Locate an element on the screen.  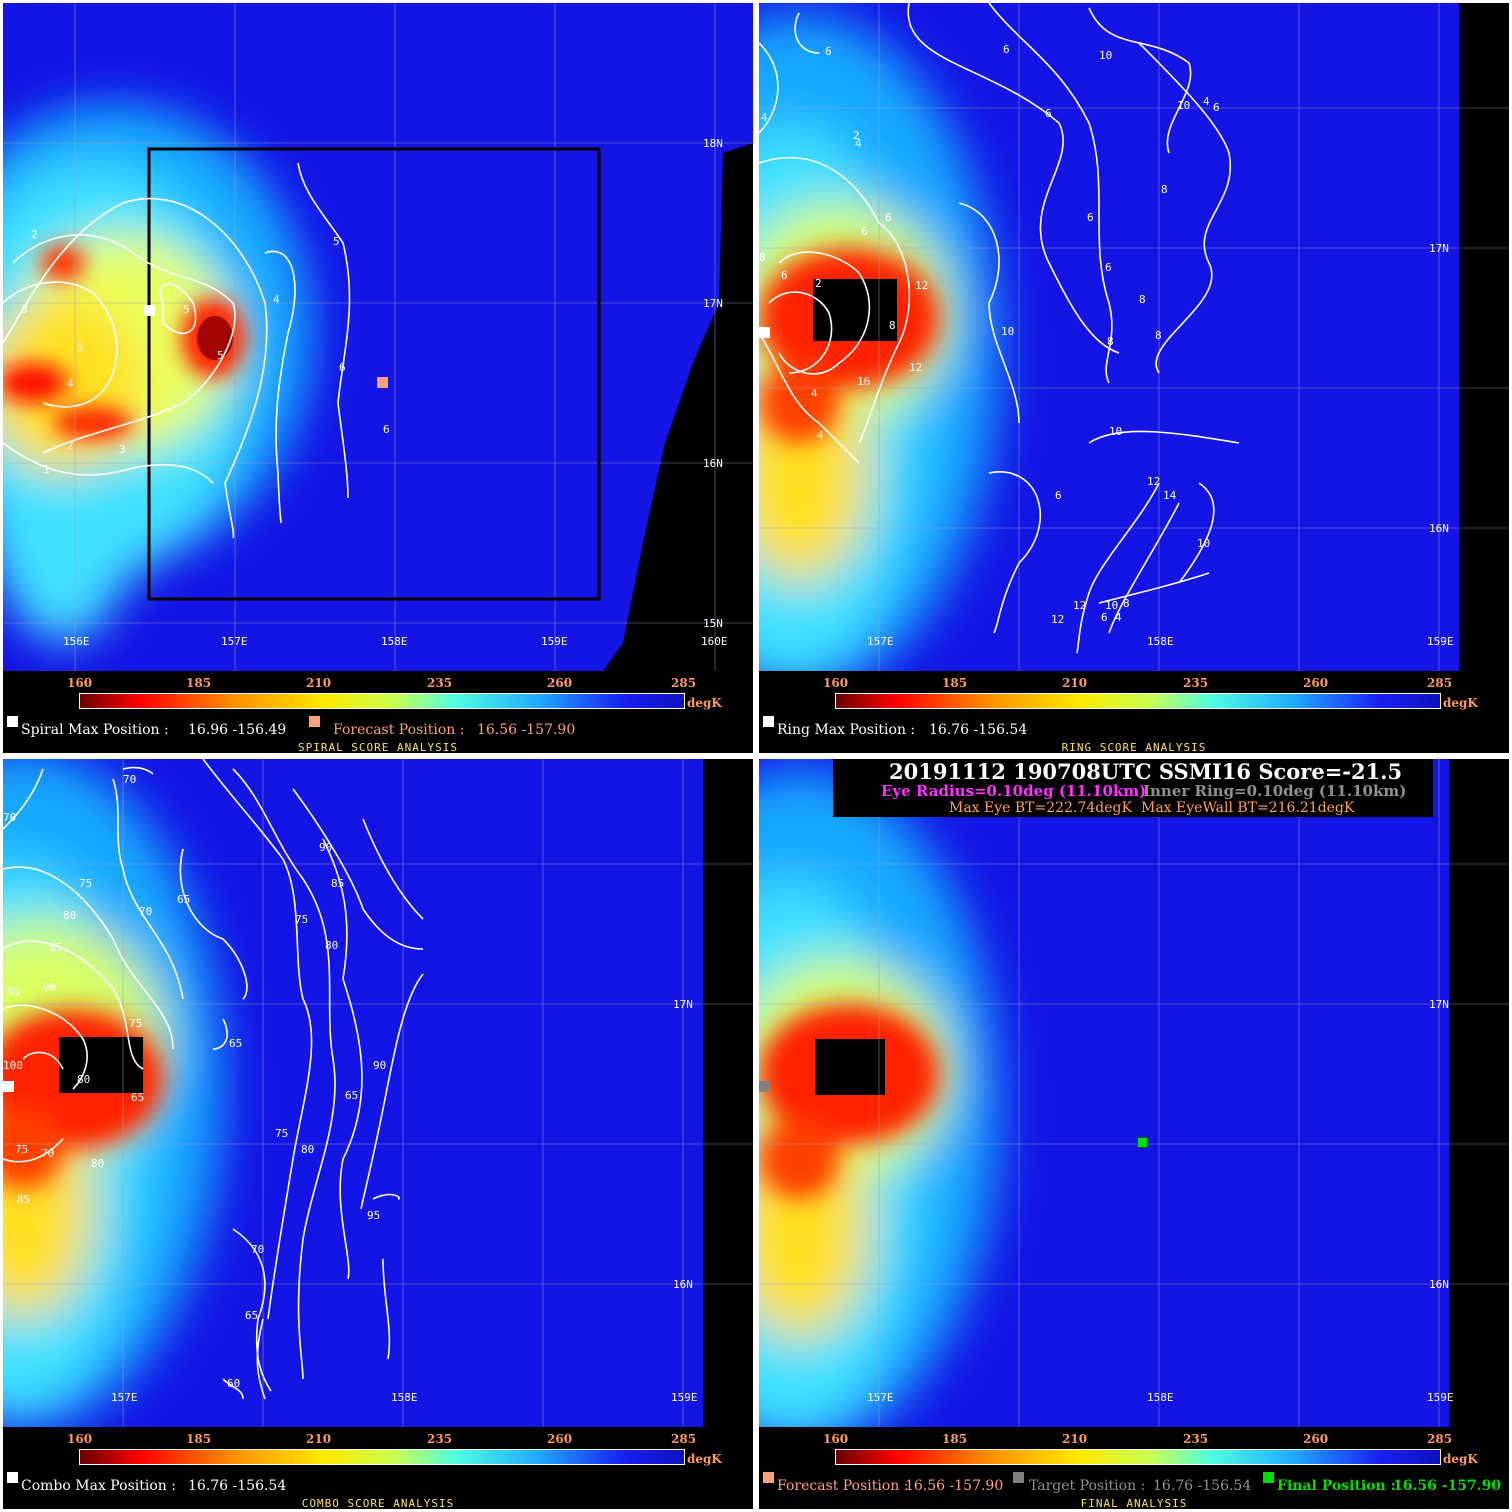
ring-max-value: 16.76 -156.54 is located at coordinates (978, 730).